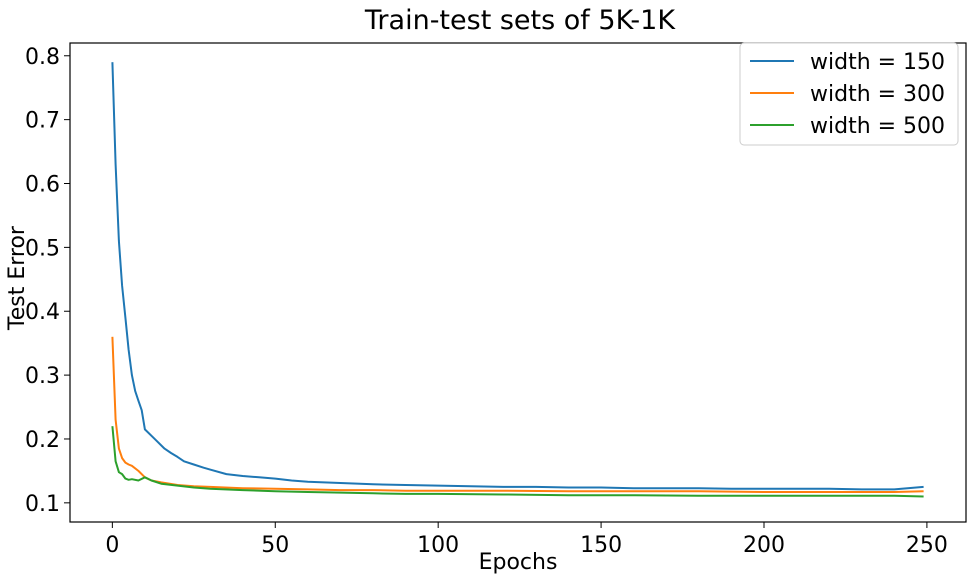 This screenshot has height=580, width=973. What do you see at coordinates (42, 248) in the screenshot?
I see `y-tick-label: 0.5` at bounding box center [42, 248].